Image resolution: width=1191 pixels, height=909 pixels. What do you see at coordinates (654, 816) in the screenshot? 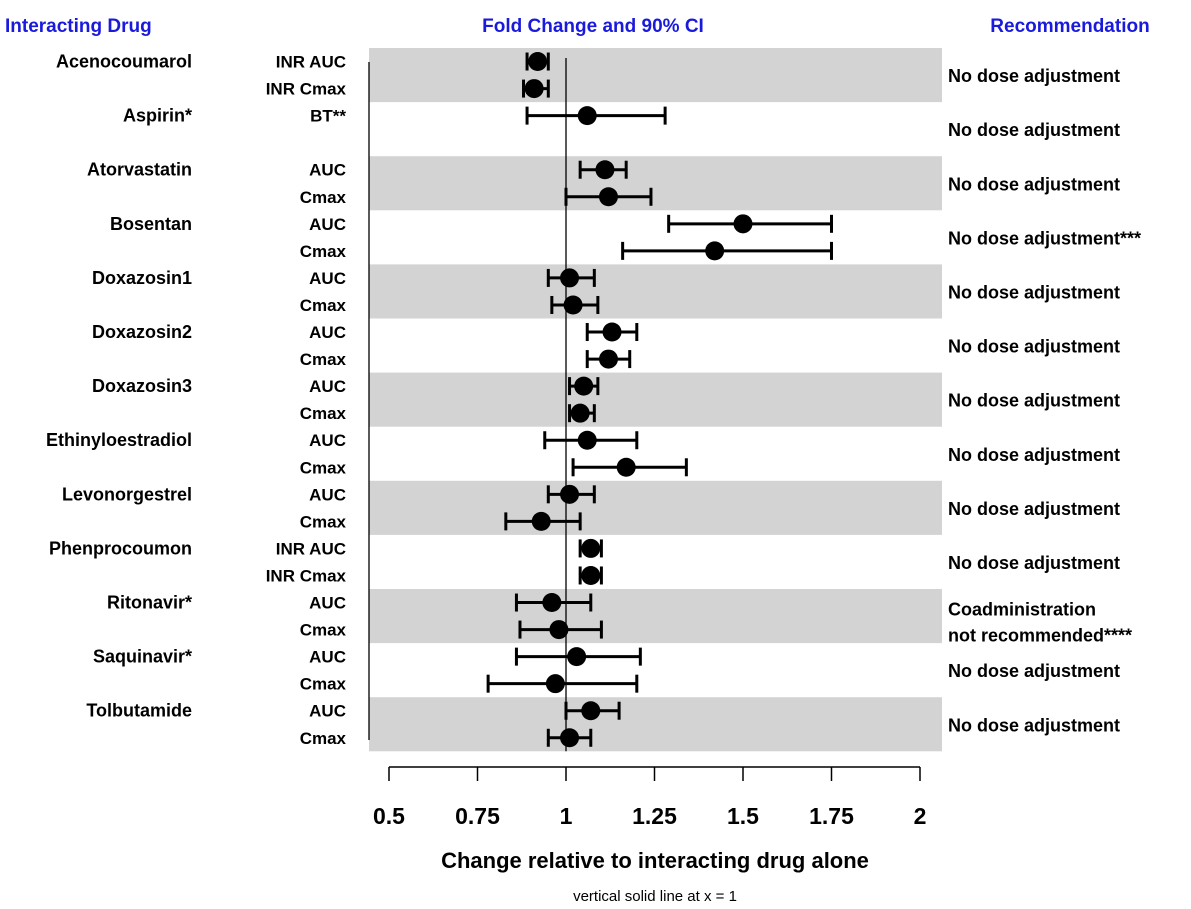
I see `tick-label: 1.25` at bounding box center [654, 816].